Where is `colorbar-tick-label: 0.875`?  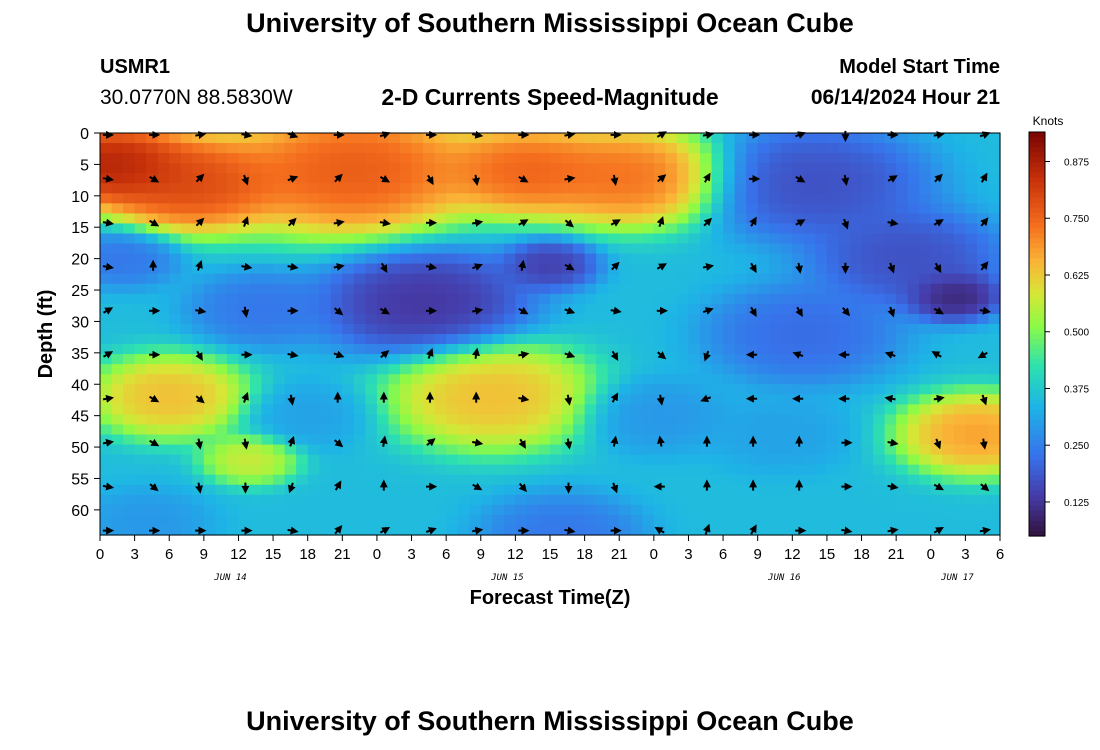
colorbar-tick-label: 0.875 is located at coordinates (1076, 163).